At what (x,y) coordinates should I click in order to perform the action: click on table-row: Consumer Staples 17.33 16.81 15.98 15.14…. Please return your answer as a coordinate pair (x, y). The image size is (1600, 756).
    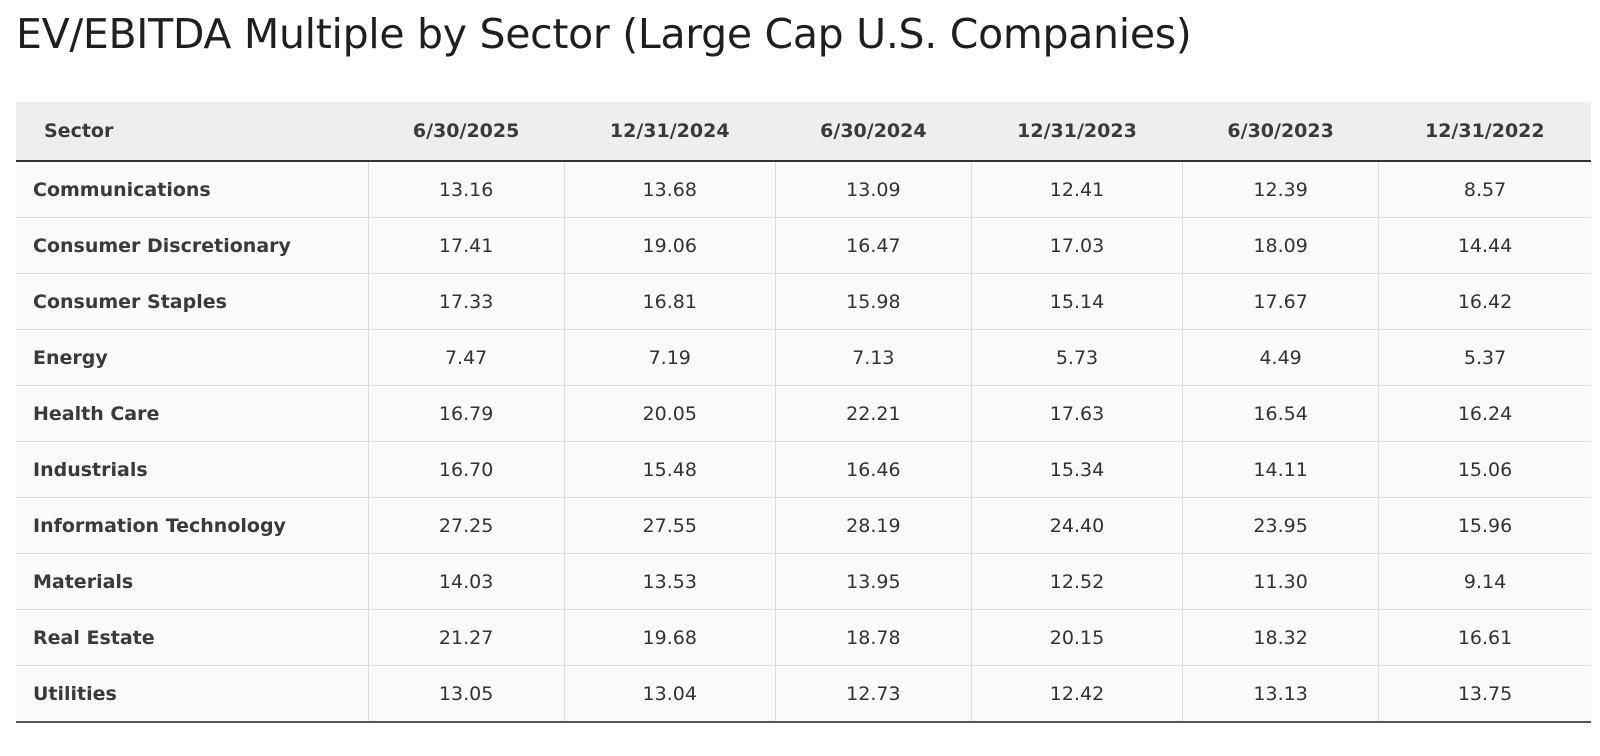
    Looking at the image, I should click on (803, 301).